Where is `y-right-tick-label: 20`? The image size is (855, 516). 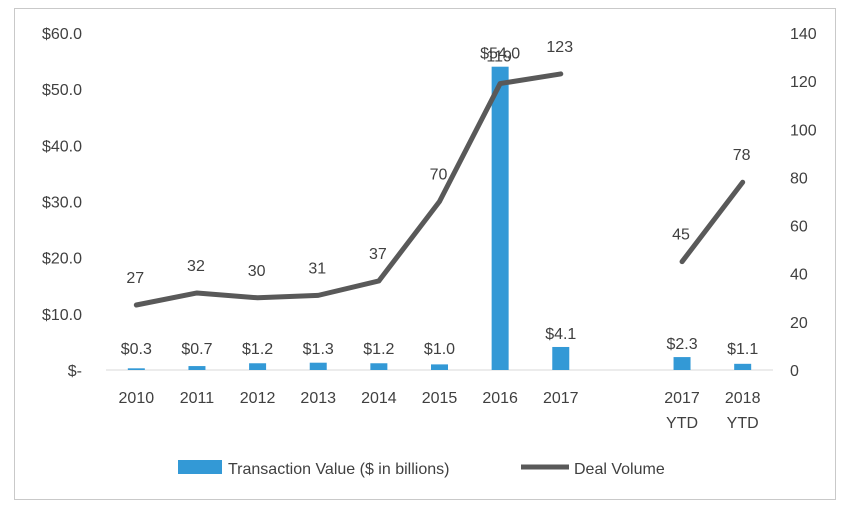
y-right-tick-label: 20 is located at coordinates (799, 323).